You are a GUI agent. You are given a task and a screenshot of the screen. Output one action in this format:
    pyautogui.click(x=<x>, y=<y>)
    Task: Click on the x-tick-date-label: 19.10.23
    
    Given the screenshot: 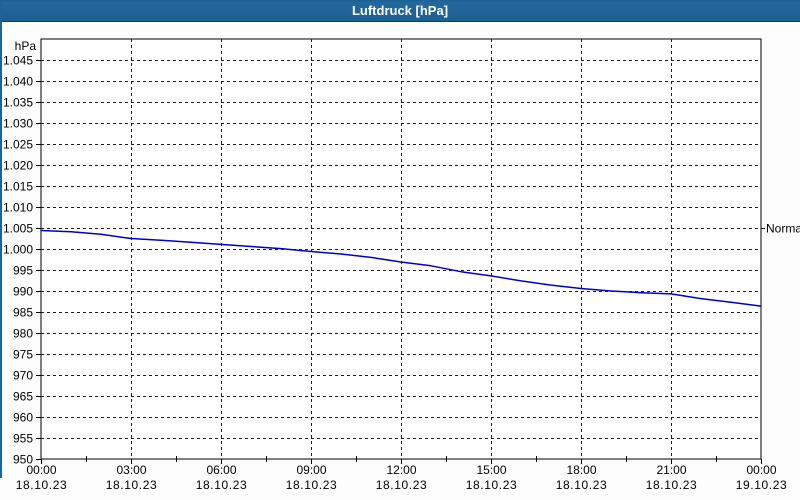 What is the action you would take?
    pyautogui.click(x=762, y=485)
    